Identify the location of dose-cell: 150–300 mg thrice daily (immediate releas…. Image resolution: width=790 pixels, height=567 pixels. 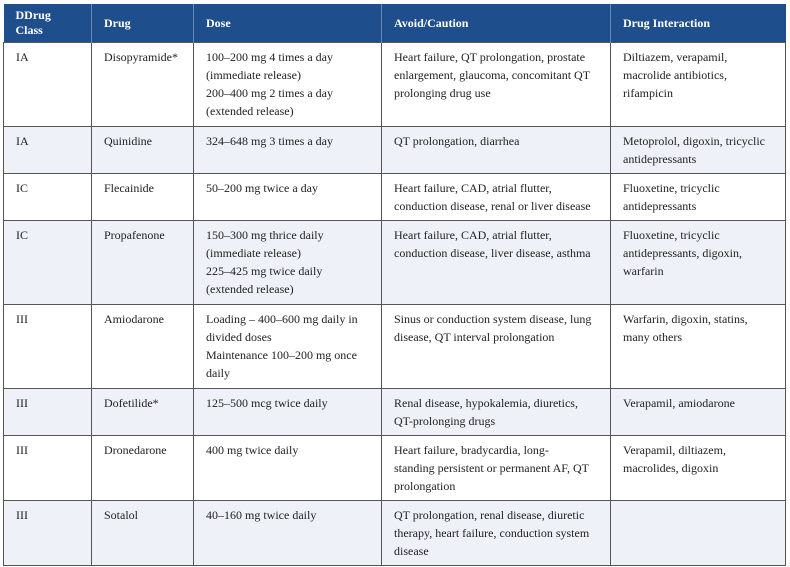
(287, 262).